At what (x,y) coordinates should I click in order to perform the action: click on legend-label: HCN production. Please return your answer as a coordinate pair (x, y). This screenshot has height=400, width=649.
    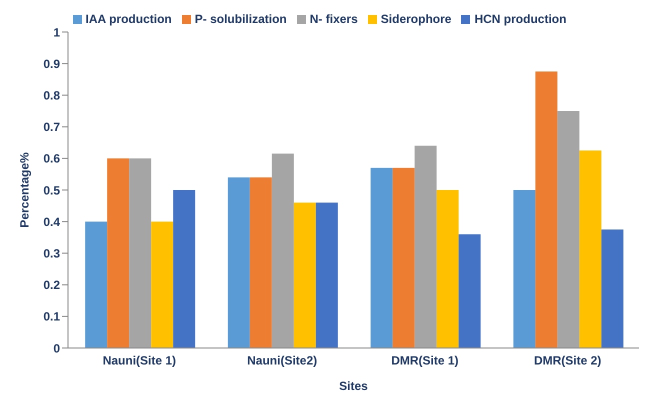
    Looking at the image, I should click on (520, 19).